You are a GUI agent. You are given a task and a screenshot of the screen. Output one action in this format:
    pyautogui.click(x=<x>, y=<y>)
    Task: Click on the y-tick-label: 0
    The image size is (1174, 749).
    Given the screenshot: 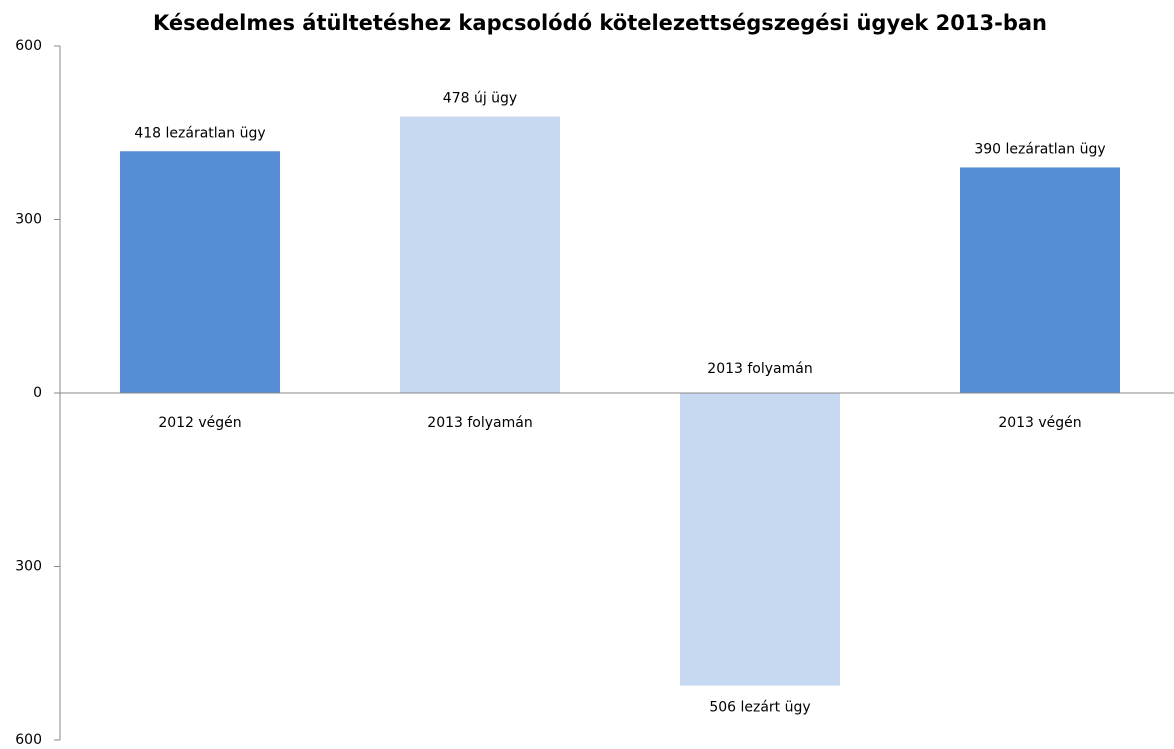 What is the action you would take?
    pyautogui.click(x=37, y=393)
    